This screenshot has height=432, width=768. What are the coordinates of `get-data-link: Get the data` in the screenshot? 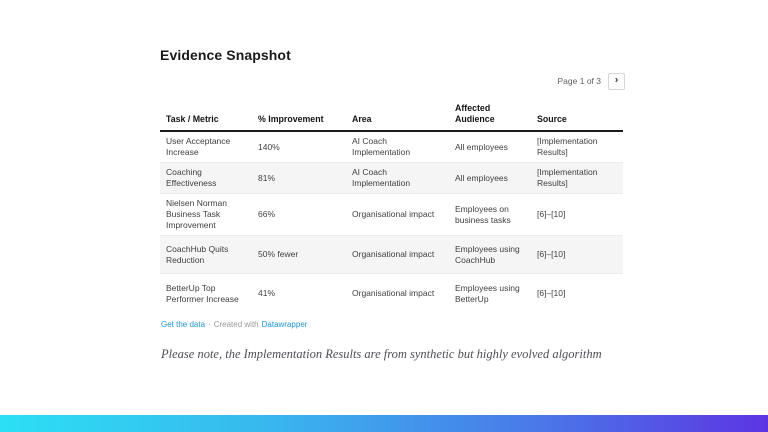 It's located at (183, 324).